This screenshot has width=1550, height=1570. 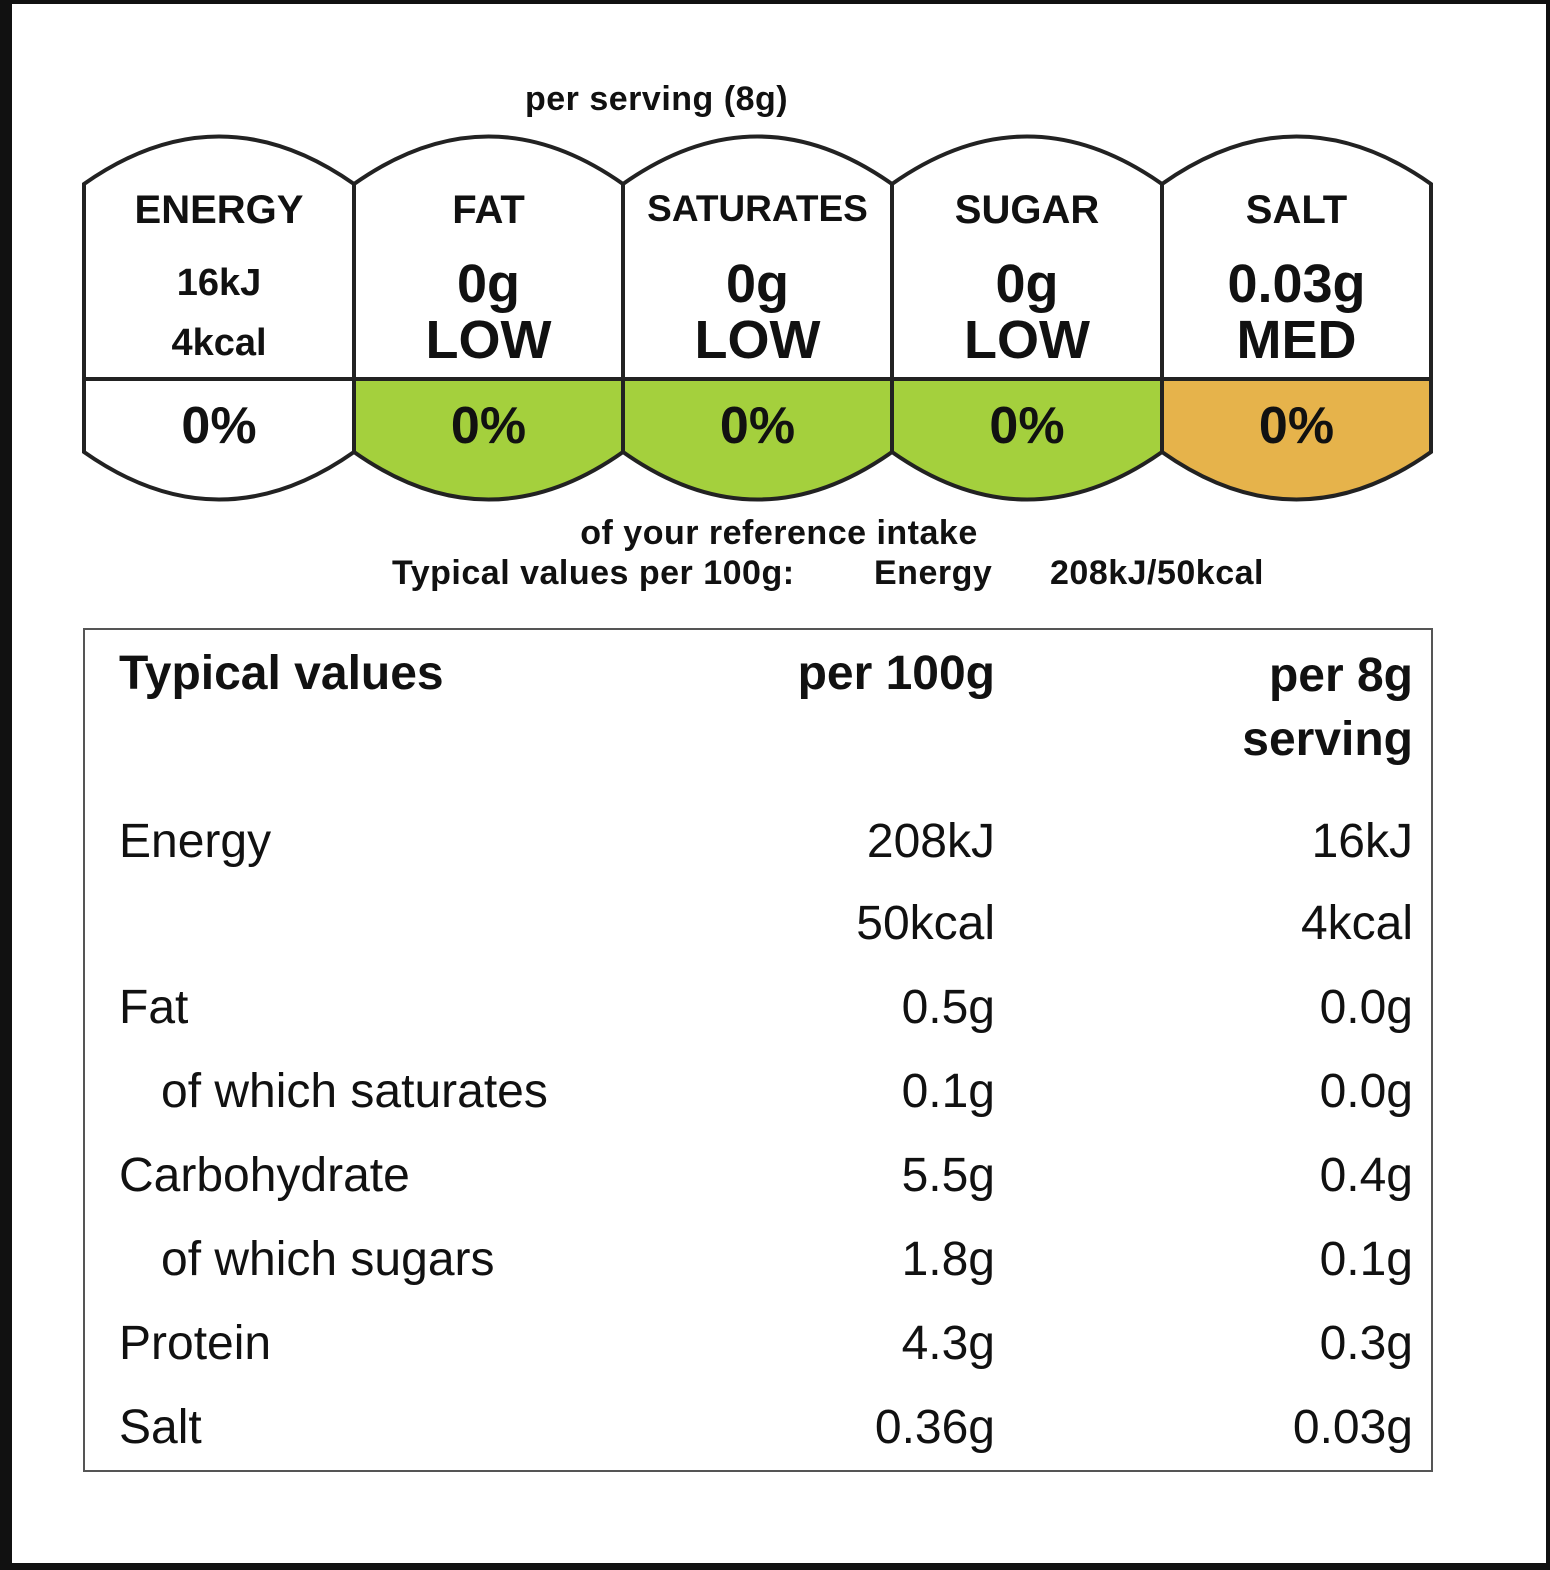 I want to click on tl-top-cell-saturates, so click(x=757, y=257).